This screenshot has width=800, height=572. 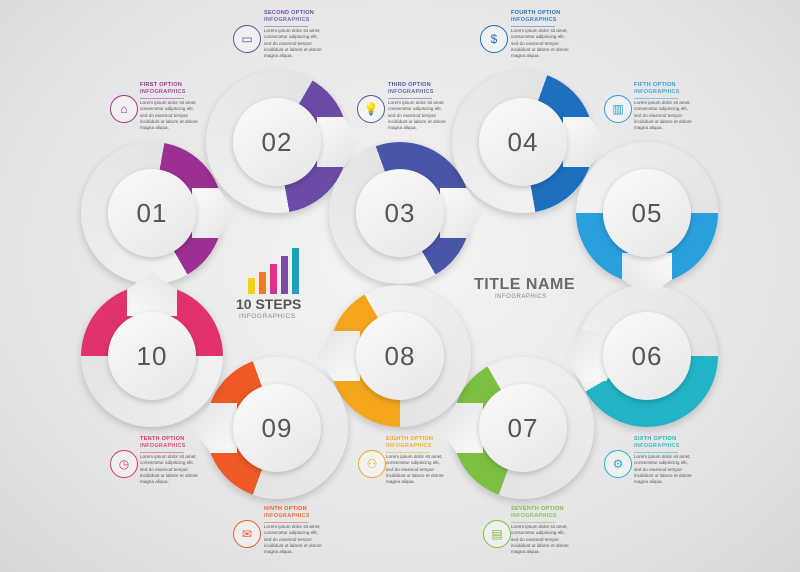 I want to click on people-icon: ⚇, so click(x=372, y=464).